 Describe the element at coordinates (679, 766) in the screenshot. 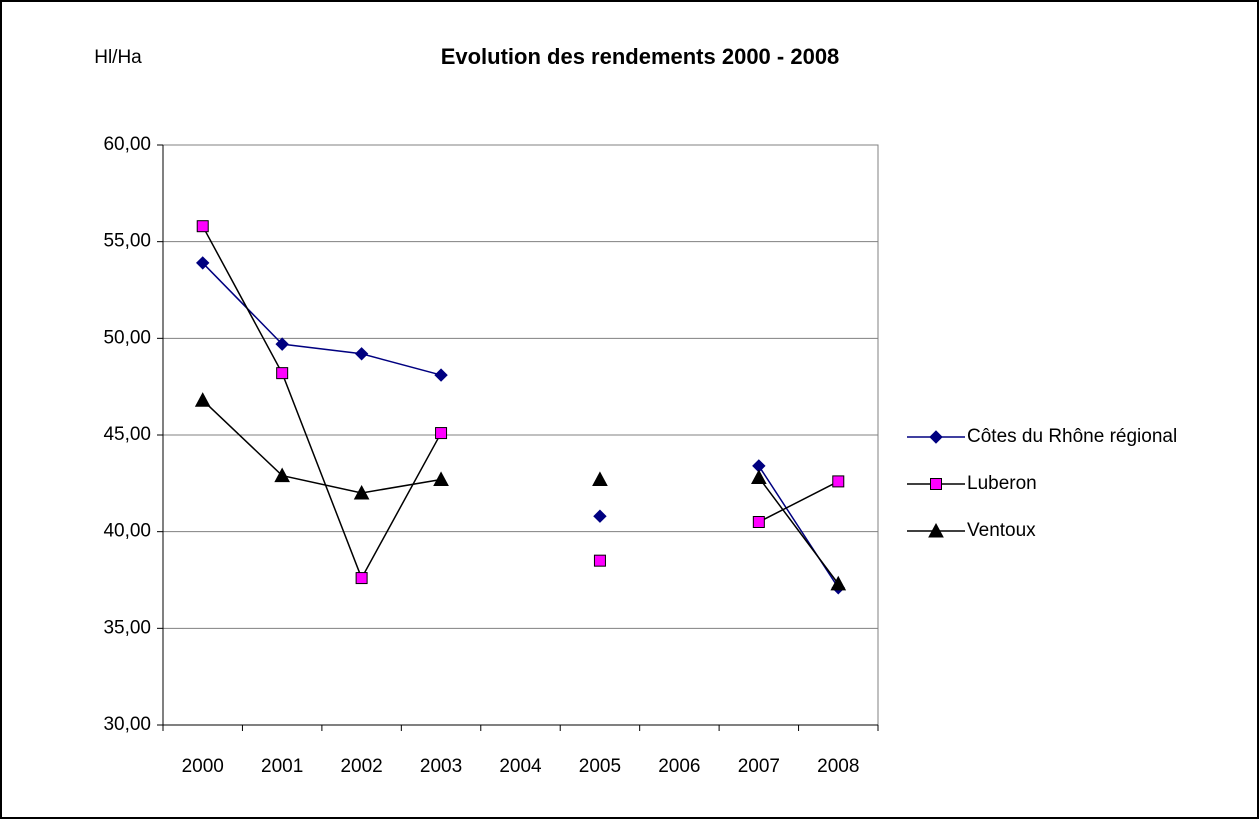

I see `x-tick-label: 2006` at that location.